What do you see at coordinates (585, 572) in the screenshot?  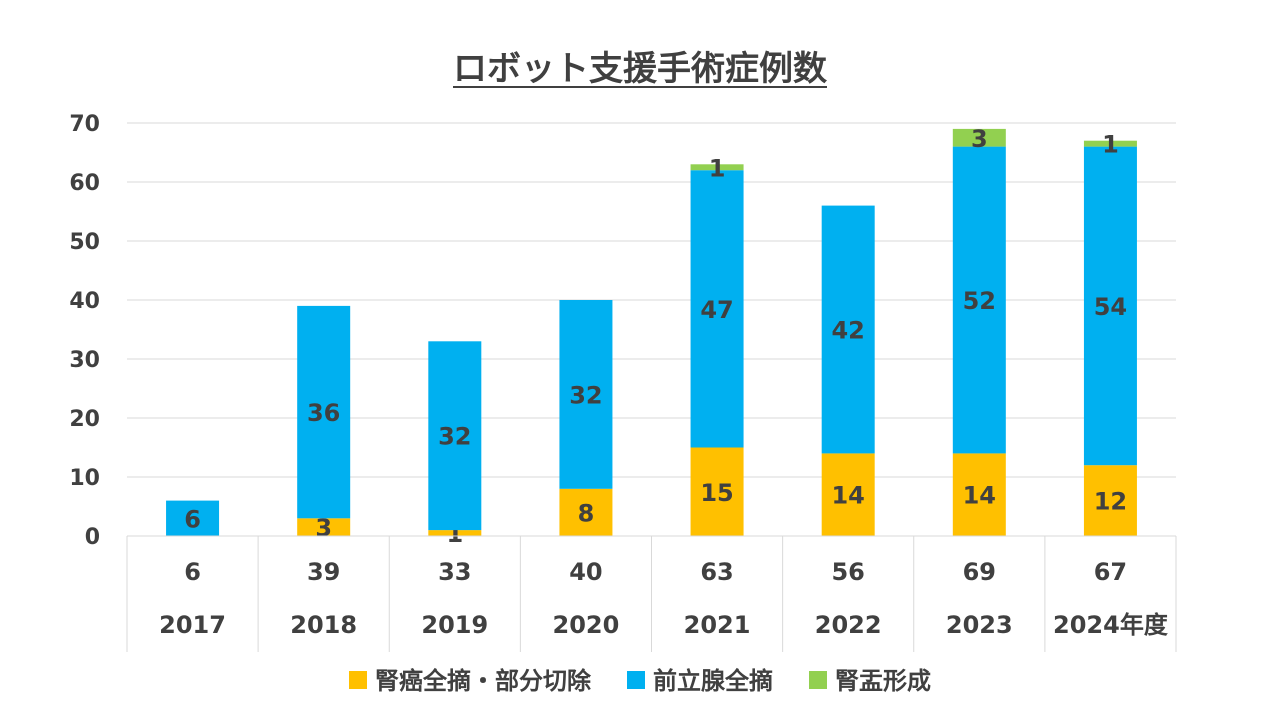 I see `total-label: 40` at bounding box center [585, 572].